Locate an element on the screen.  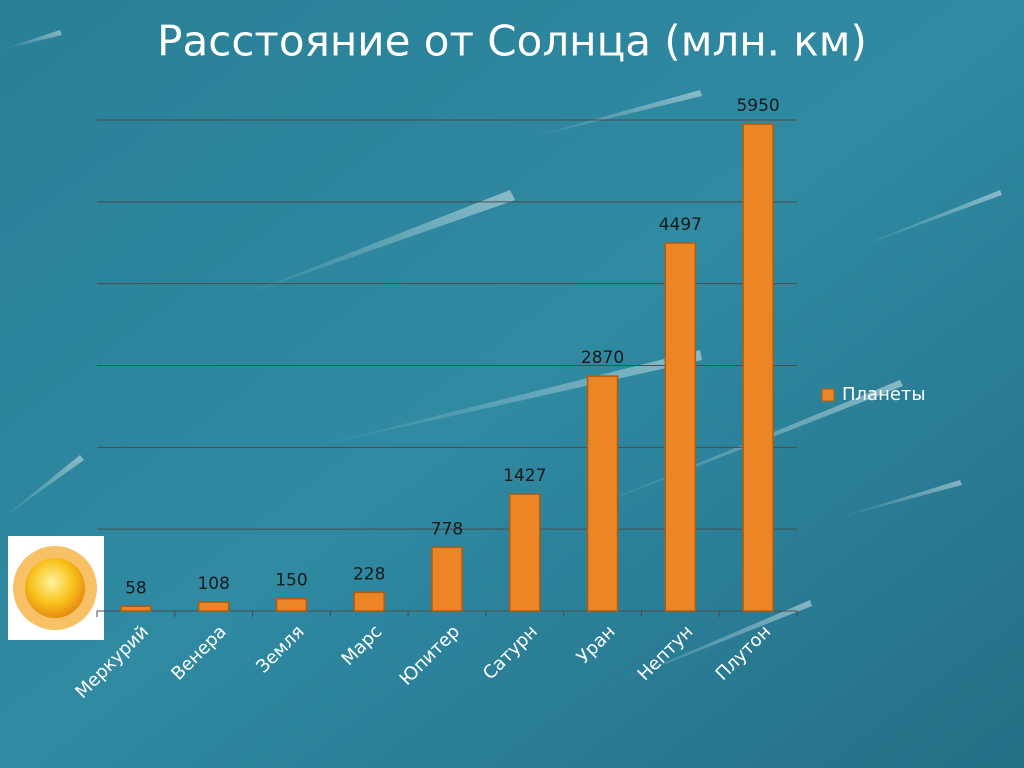
value-label: 58 is located at coordinates (136, 588).